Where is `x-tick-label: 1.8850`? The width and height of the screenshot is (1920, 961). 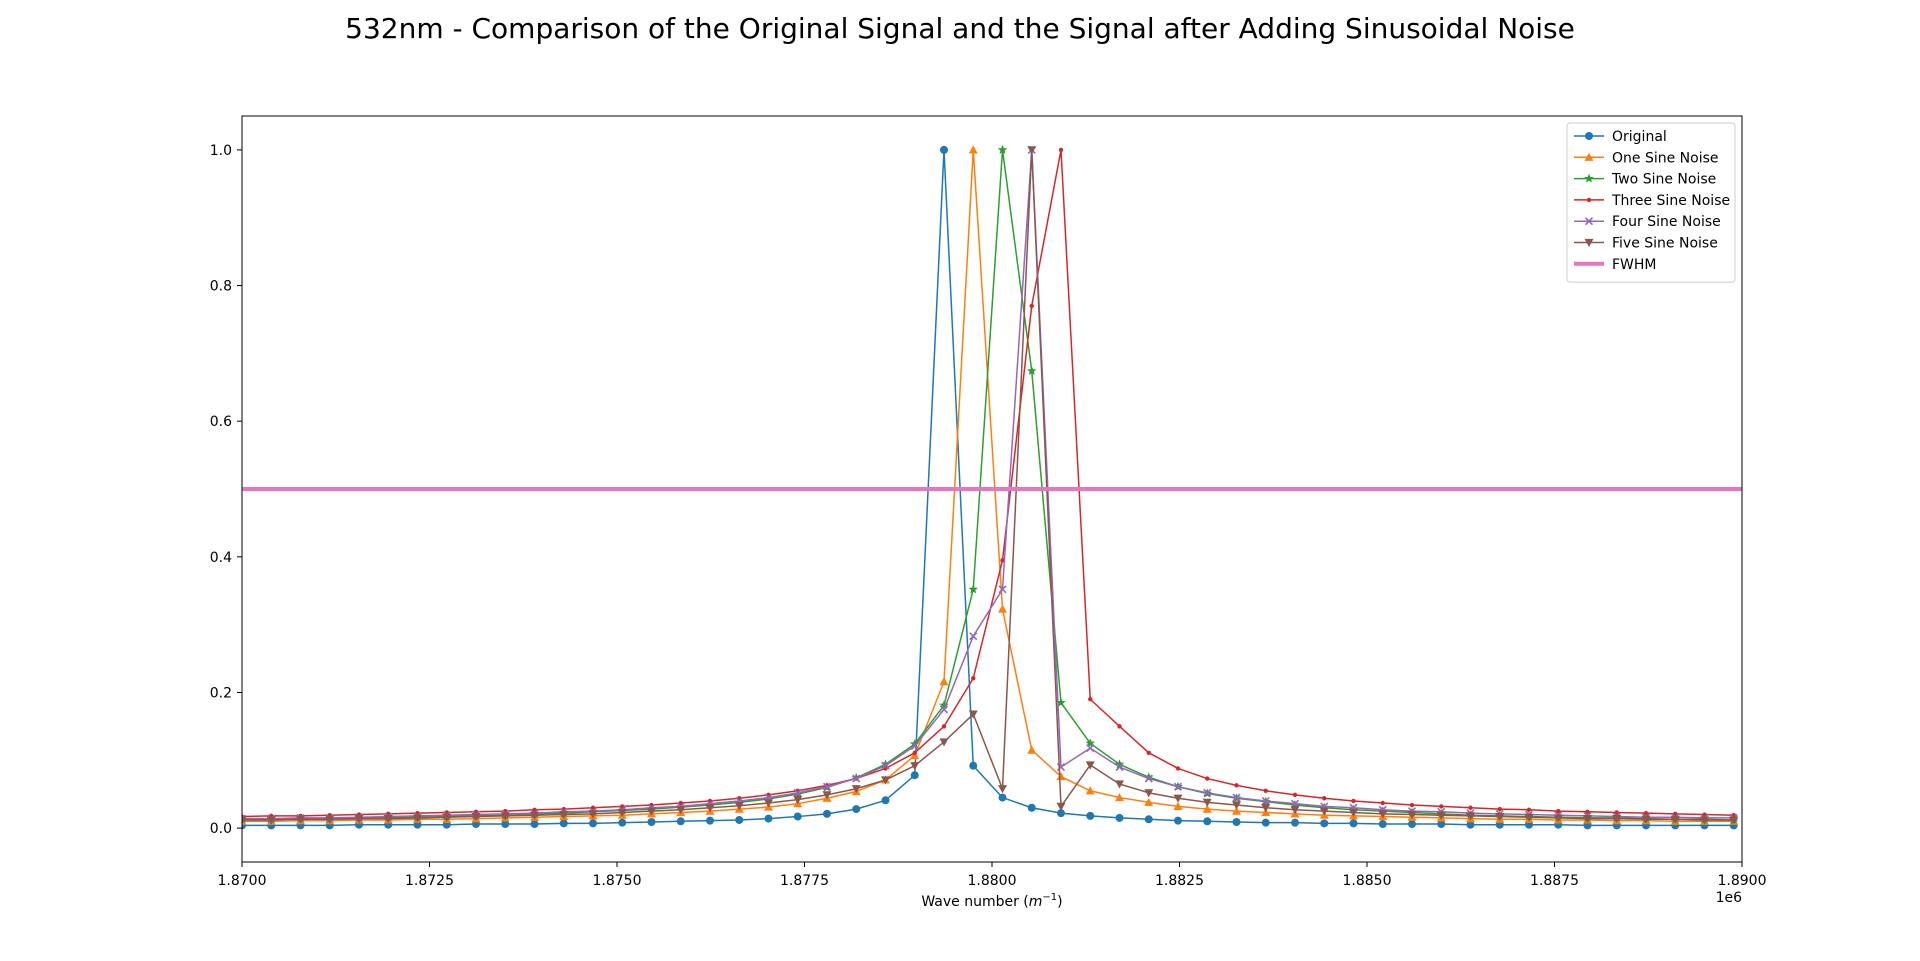
x-tick-label: 1.8850 is located at coordinates (1367, 881).